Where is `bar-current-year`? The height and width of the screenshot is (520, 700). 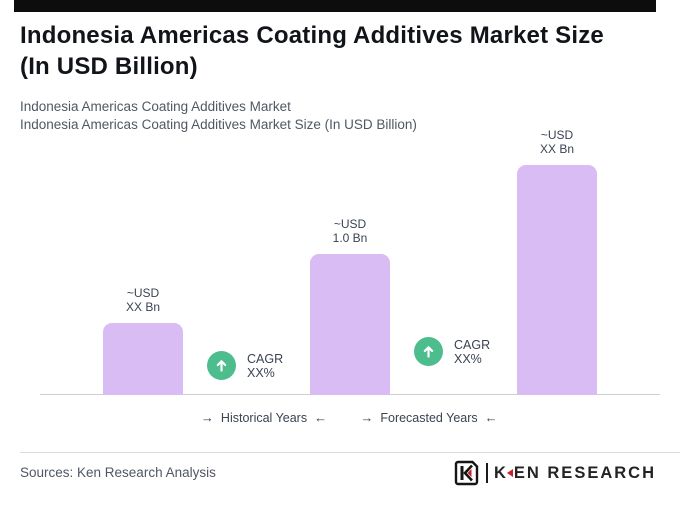
bar-current-year is located at coordinates (350, 324).